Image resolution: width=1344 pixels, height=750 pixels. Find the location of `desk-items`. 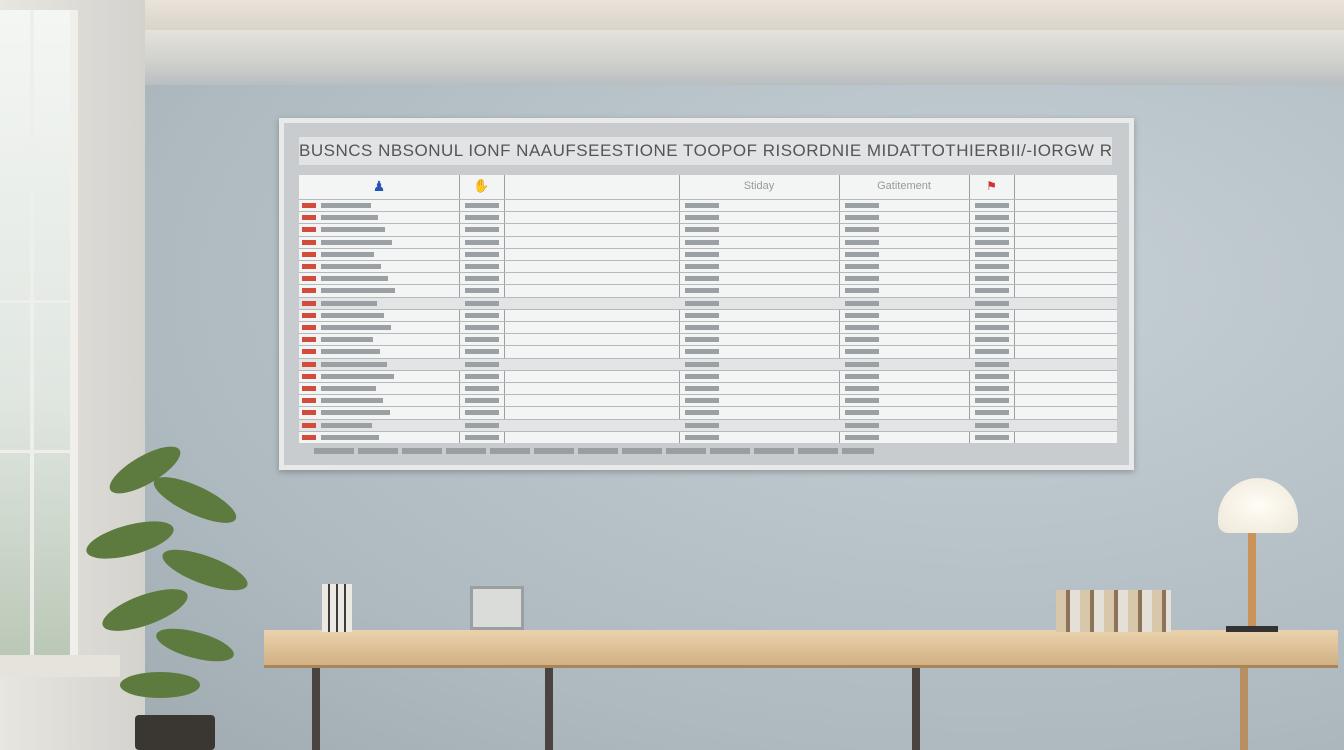

desk-items is located at coordinates (1113, 611).